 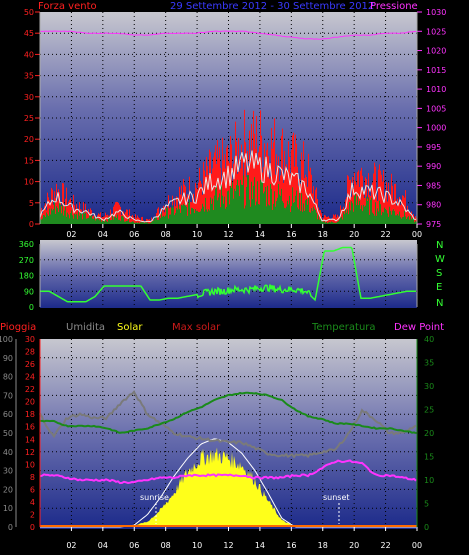 What do you see at coordinates (166, 234) in the screenshot?
I see `top-x-tick-label: 08` at bounding box center [166, 234].